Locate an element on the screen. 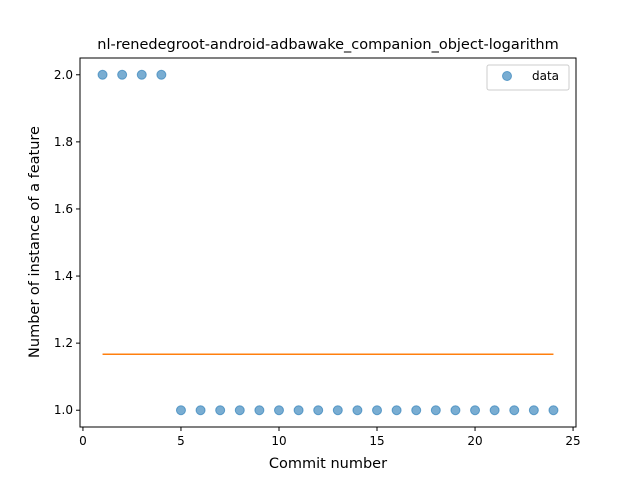  x-tick-label: 5 is located at coordinates (181, 441).